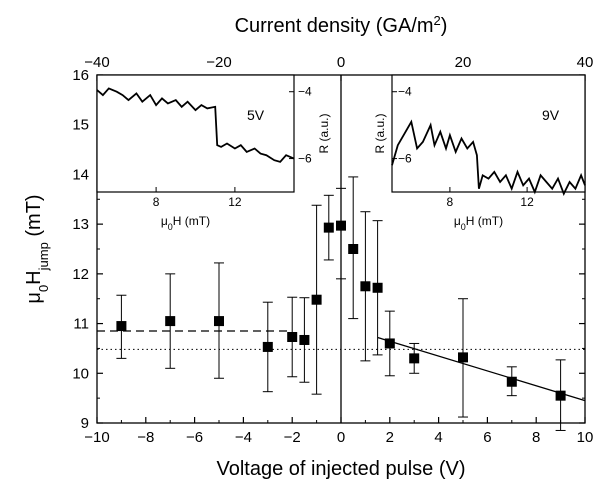 Image resolution: width=605 pixels, height=487 pixels. What do you see at coordinates (292, 437) in the screenshot?
I see `x-tick-label: −2` at bounding box center [292, 437].